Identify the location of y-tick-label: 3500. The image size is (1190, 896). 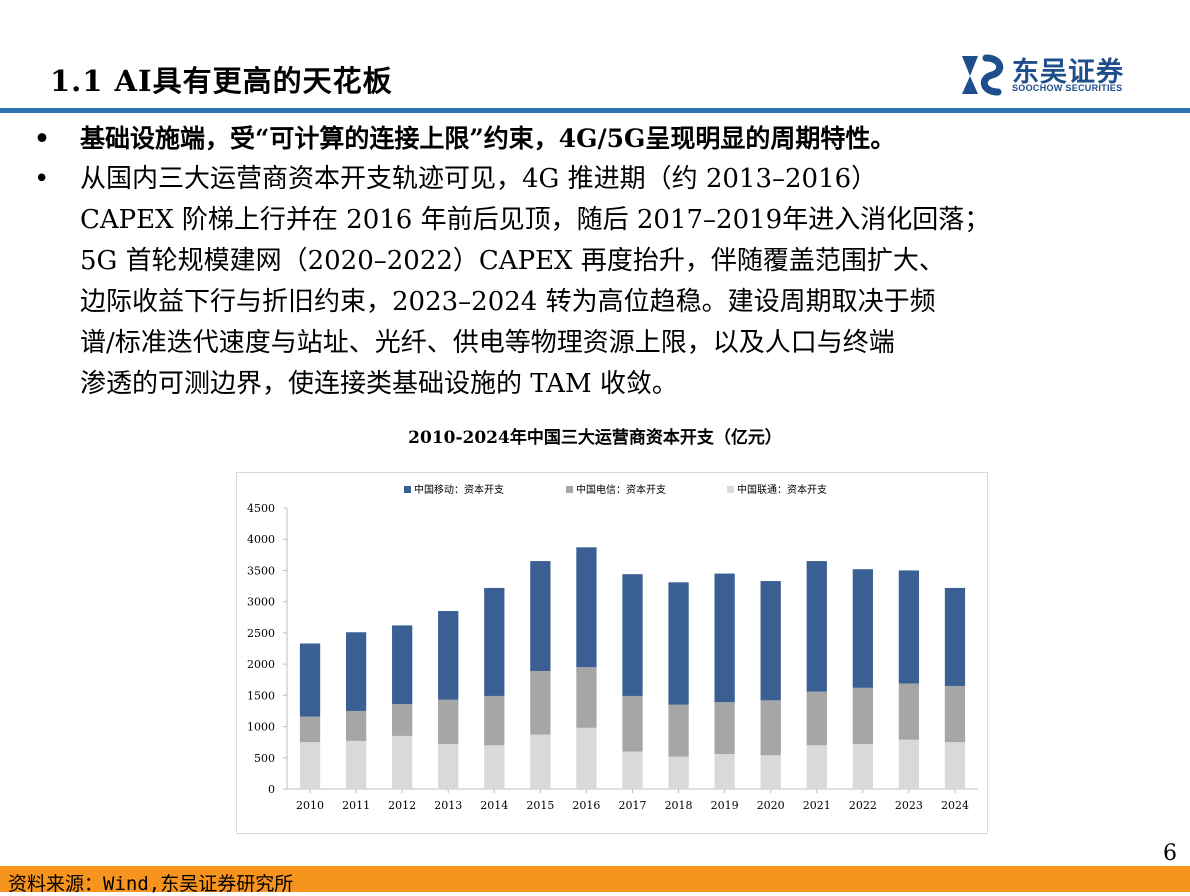
(261, 570).